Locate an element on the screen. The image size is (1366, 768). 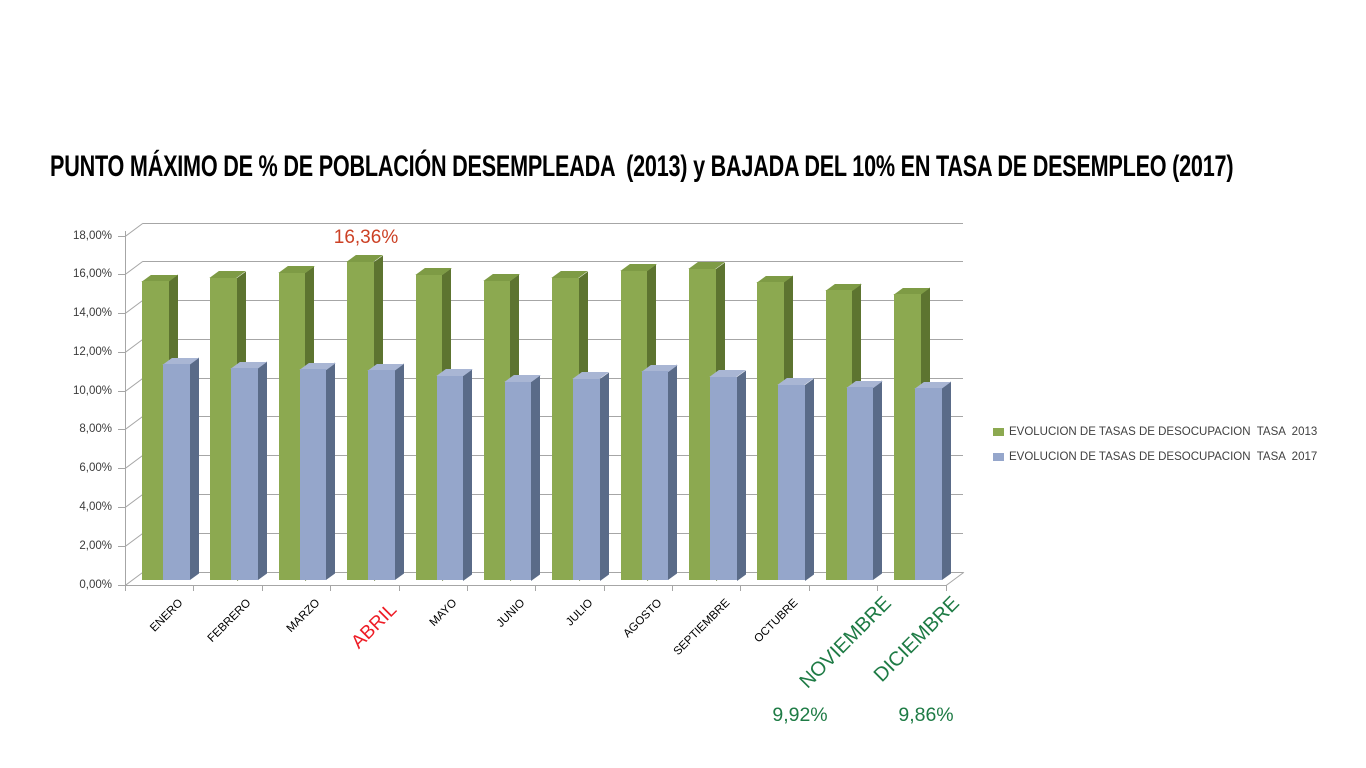
bar-2017-julio is located at coordinates (586, 479).